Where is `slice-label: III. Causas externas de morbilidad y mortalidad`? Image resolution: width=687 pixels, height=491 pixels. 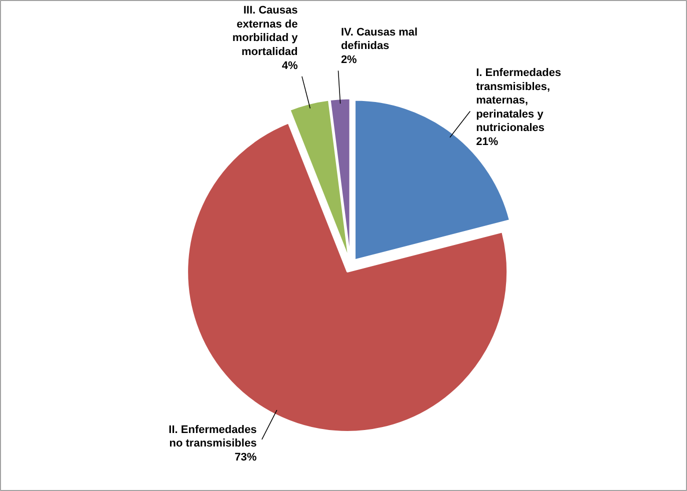
slice-label: III. Causas externas de morbilidad y mortalidad is located at coordinates (265, 31).